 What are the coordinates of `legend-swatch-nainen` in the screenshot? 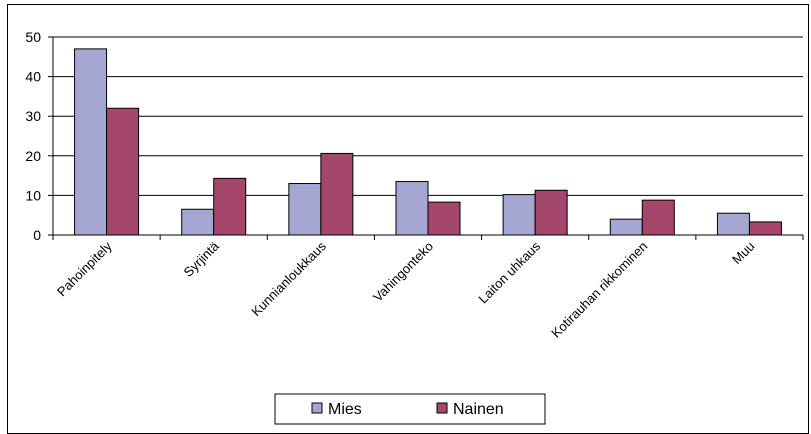 It's located at (442, 408).